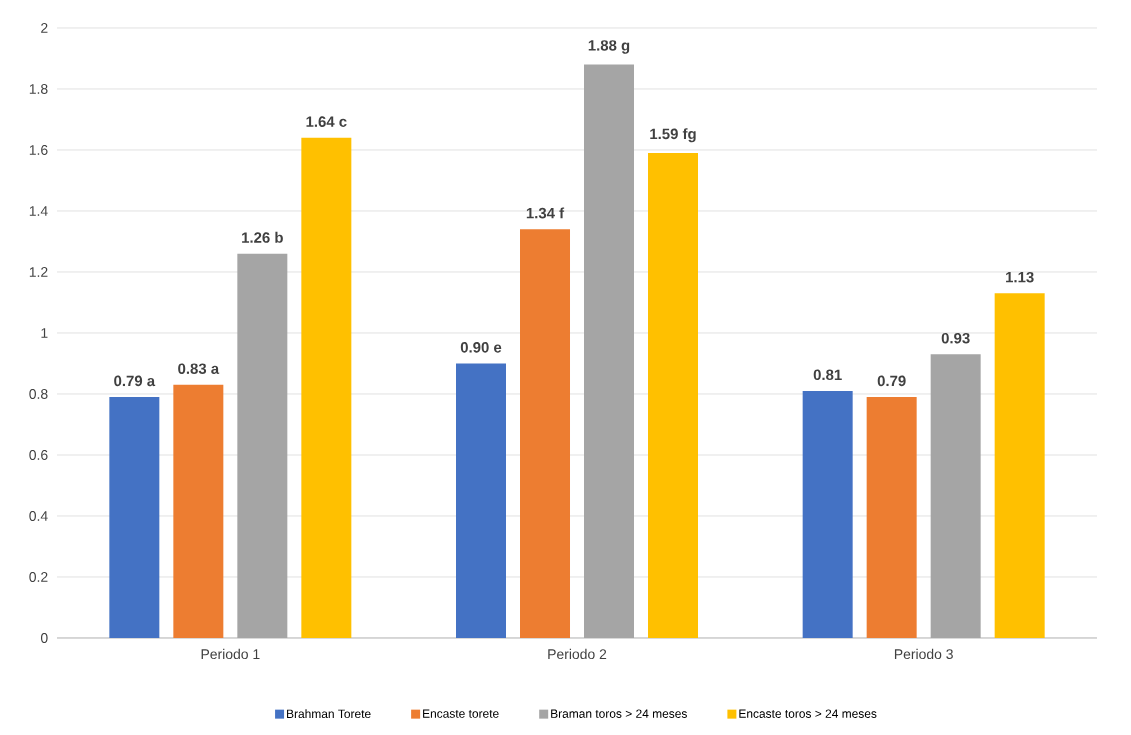 Image resolution: width=1131 pixels, height=735 pixels. Describe the element at coordinates (461, 713) in the screenshot. I see `legend-label: Encaste torete` at that location.